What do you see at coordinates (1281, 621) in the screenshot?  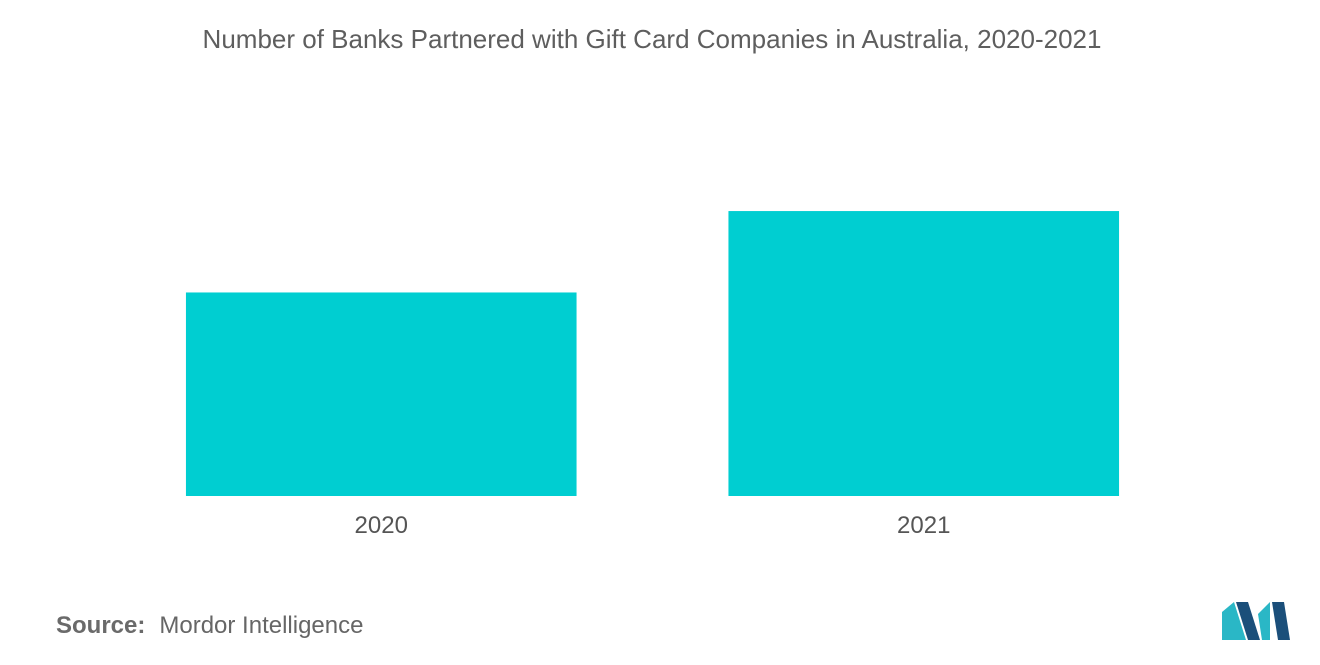 I see `logo-far-shape` at bounding box center [1281, 621].